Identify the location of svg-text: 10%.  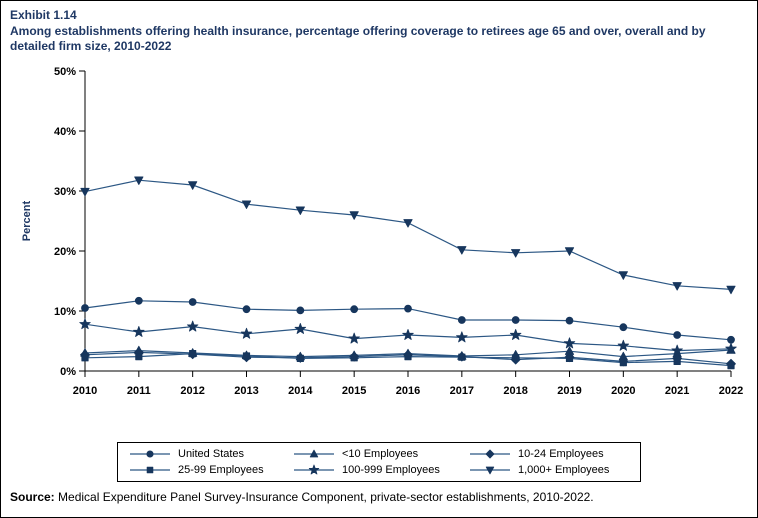
(65, 312).